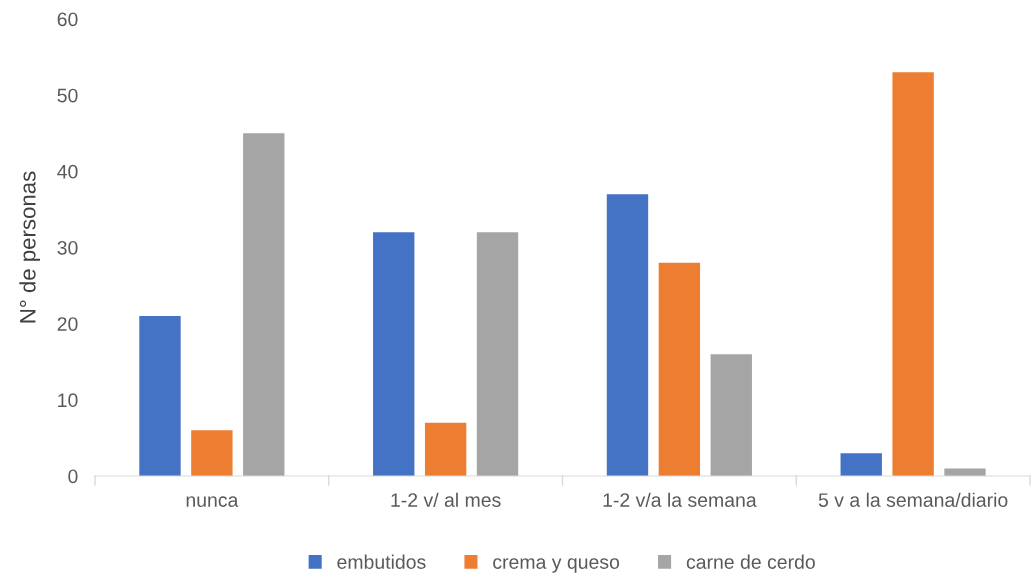  What do you see at coordinates (68, 400) in the screenshot?
I see `y-tick-label: 10` at bounding box center [68, 400].